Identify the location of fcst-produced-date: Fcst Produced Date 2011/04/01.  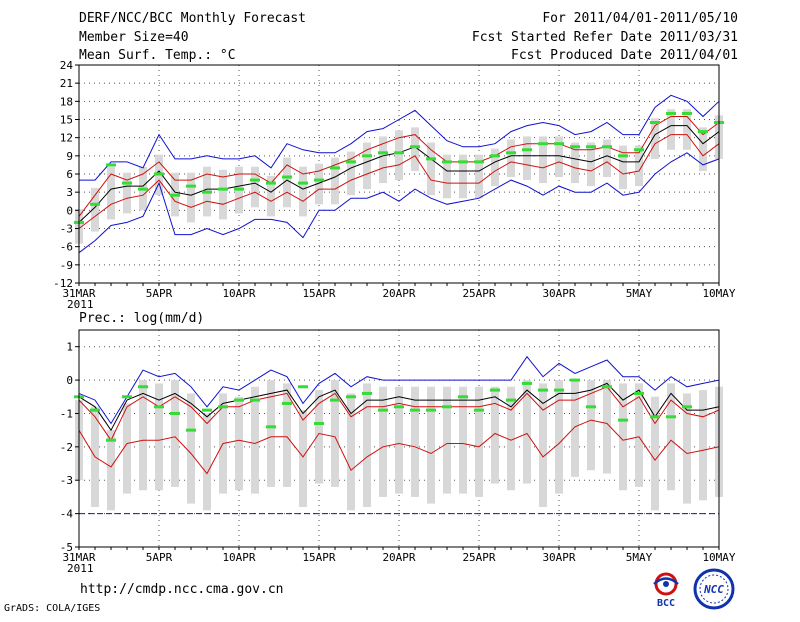
(624, 55).